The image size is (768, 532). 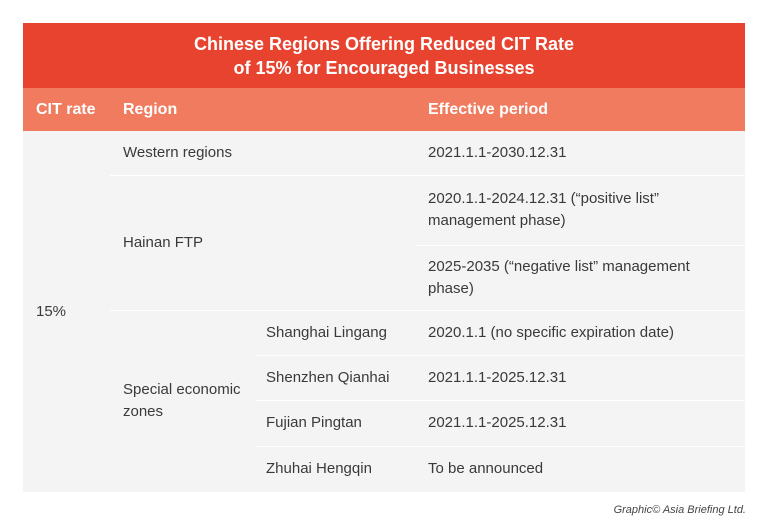 I want to click on zone: Shenzhen Qianhai, so click(x=328, y=377).